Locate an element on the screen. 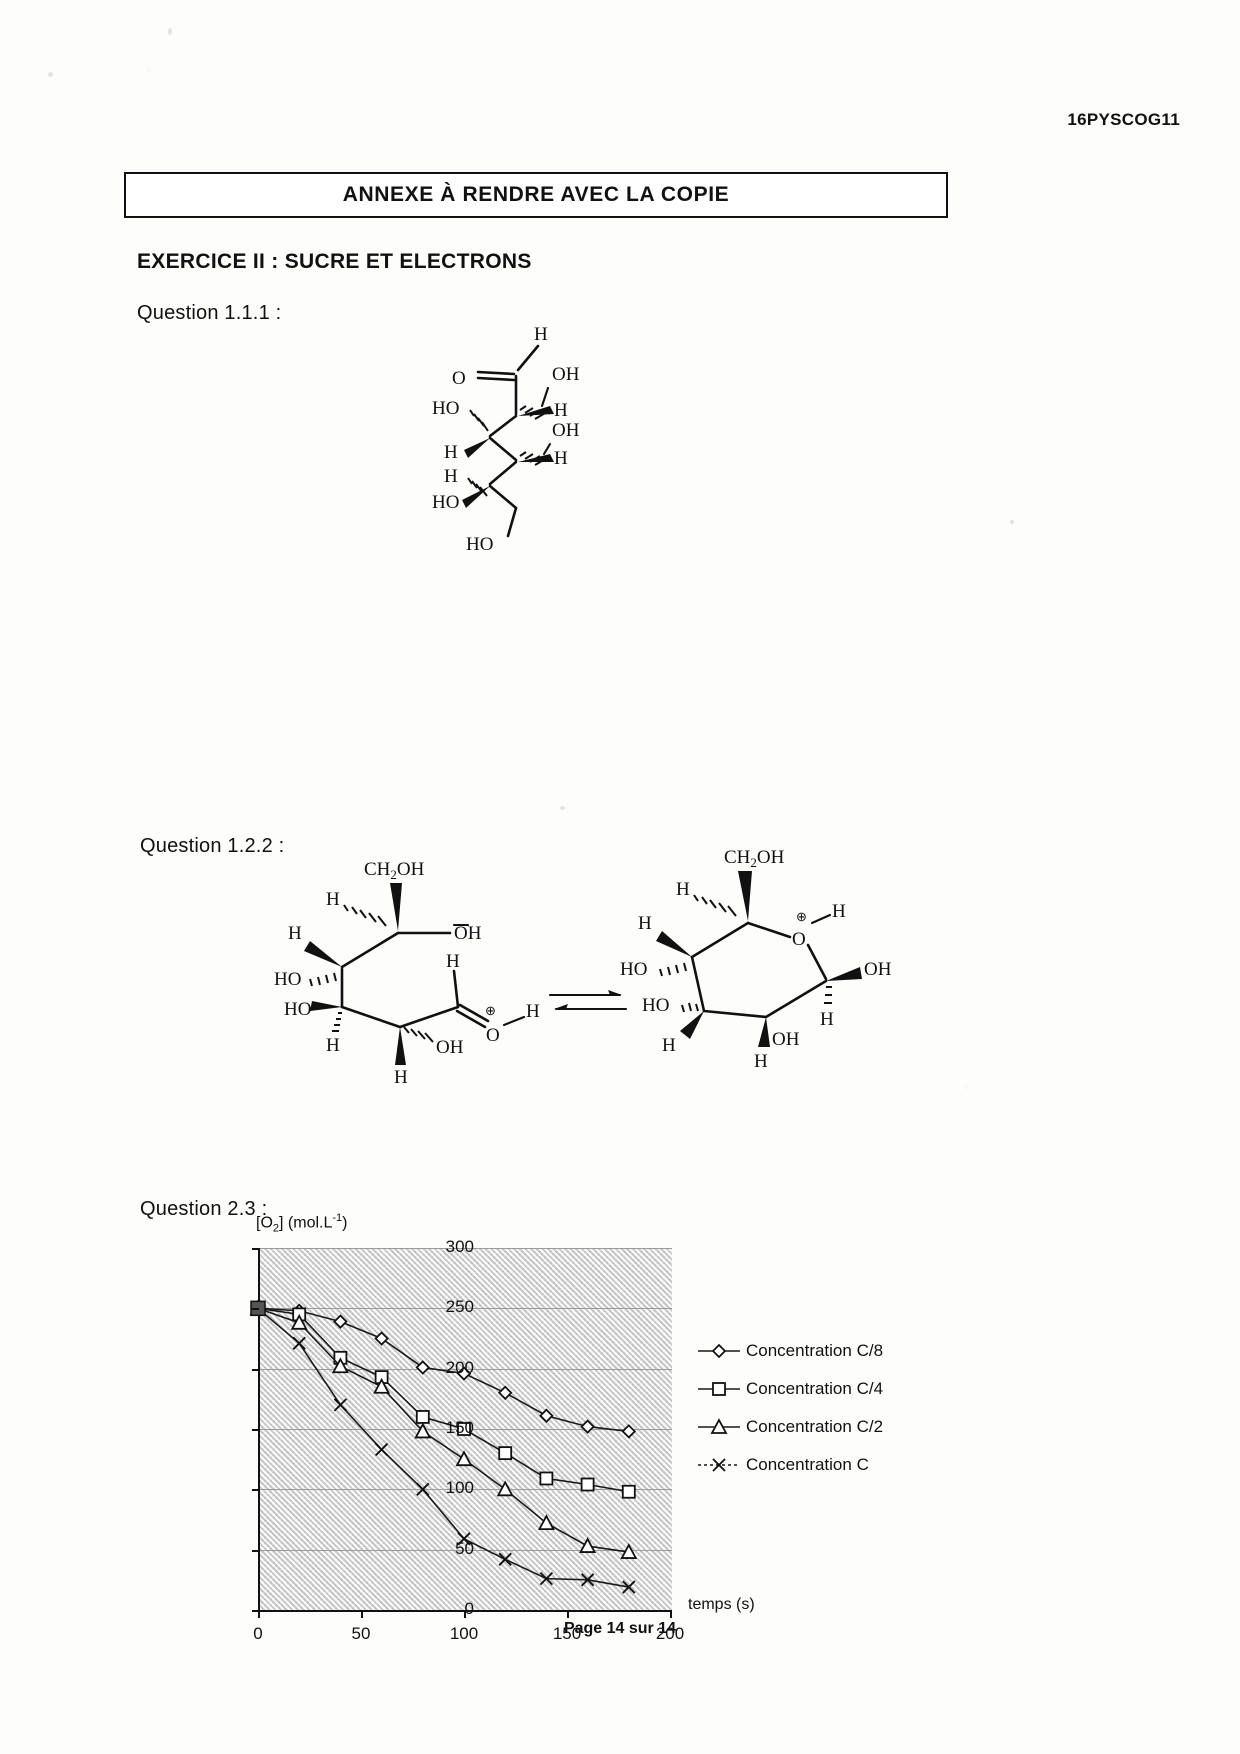 This screenshot has width=1240, height=1754. legend-item: Concentration C/8 is located at coordinates (831, 1351).